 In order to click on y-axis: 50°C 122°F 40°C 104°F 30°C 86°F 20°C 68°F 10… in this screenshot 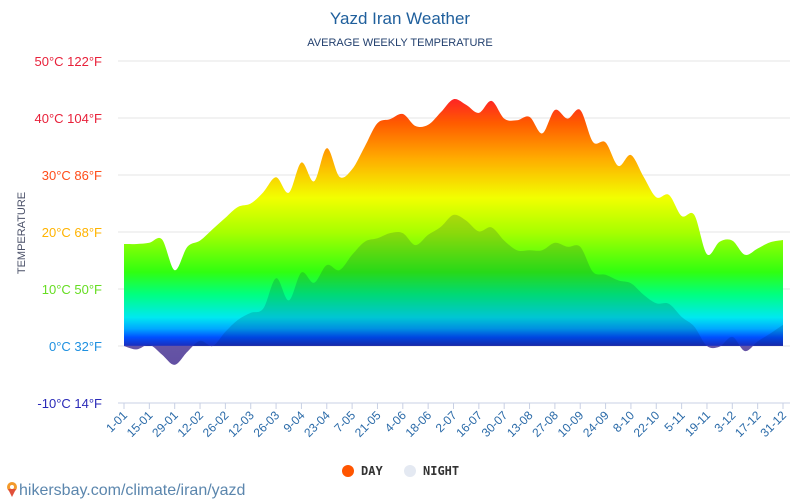, I will do `click(69, 232)`.